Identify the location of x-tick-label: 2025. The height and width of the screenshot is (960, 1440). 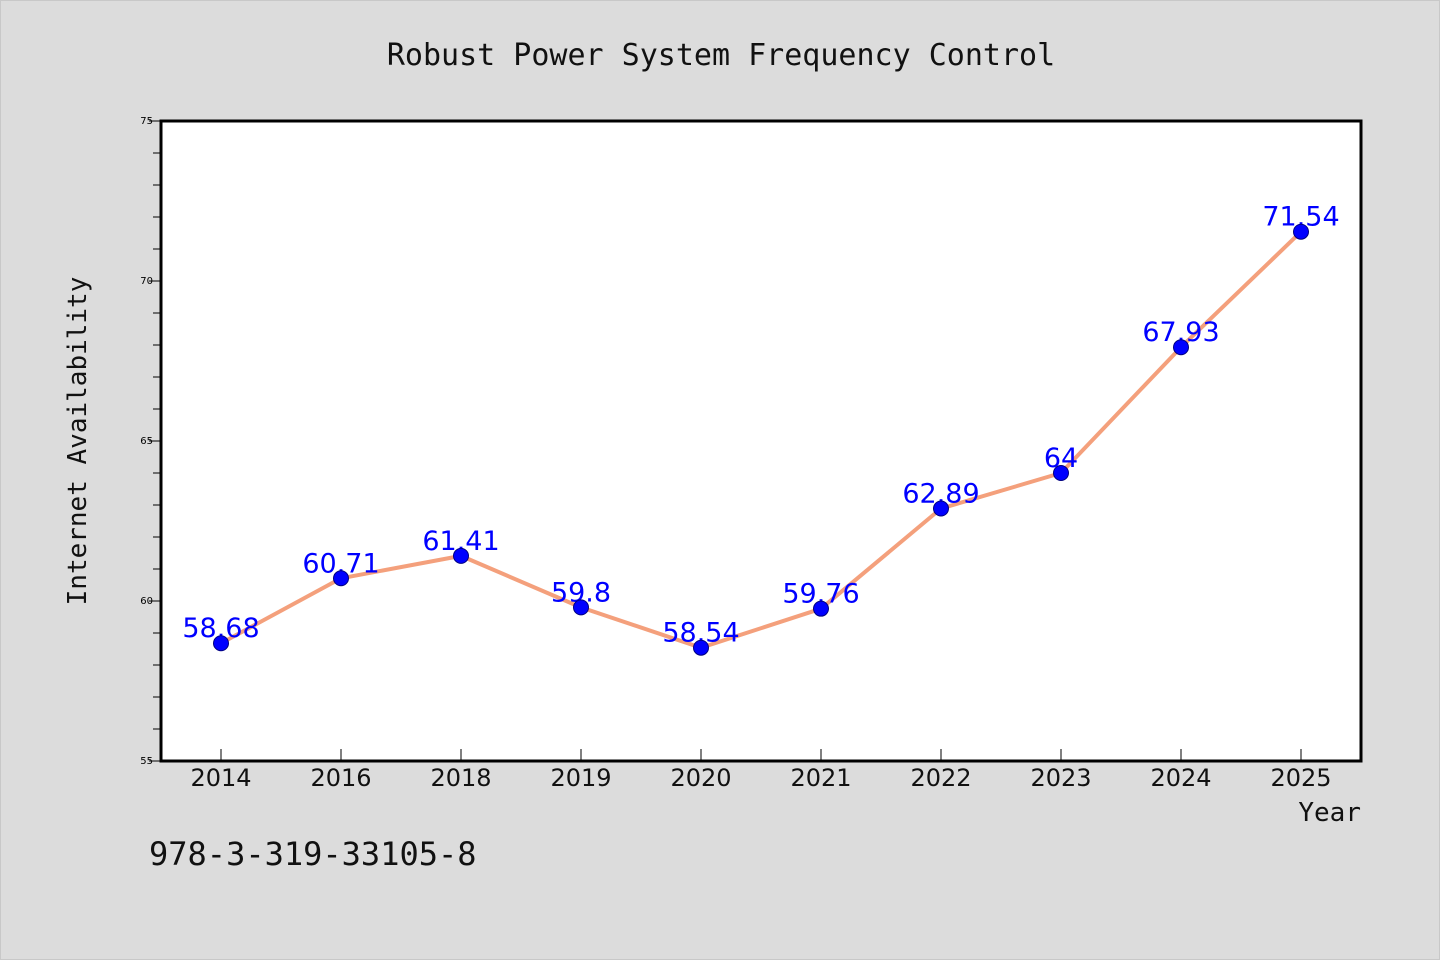
(1300, 778).